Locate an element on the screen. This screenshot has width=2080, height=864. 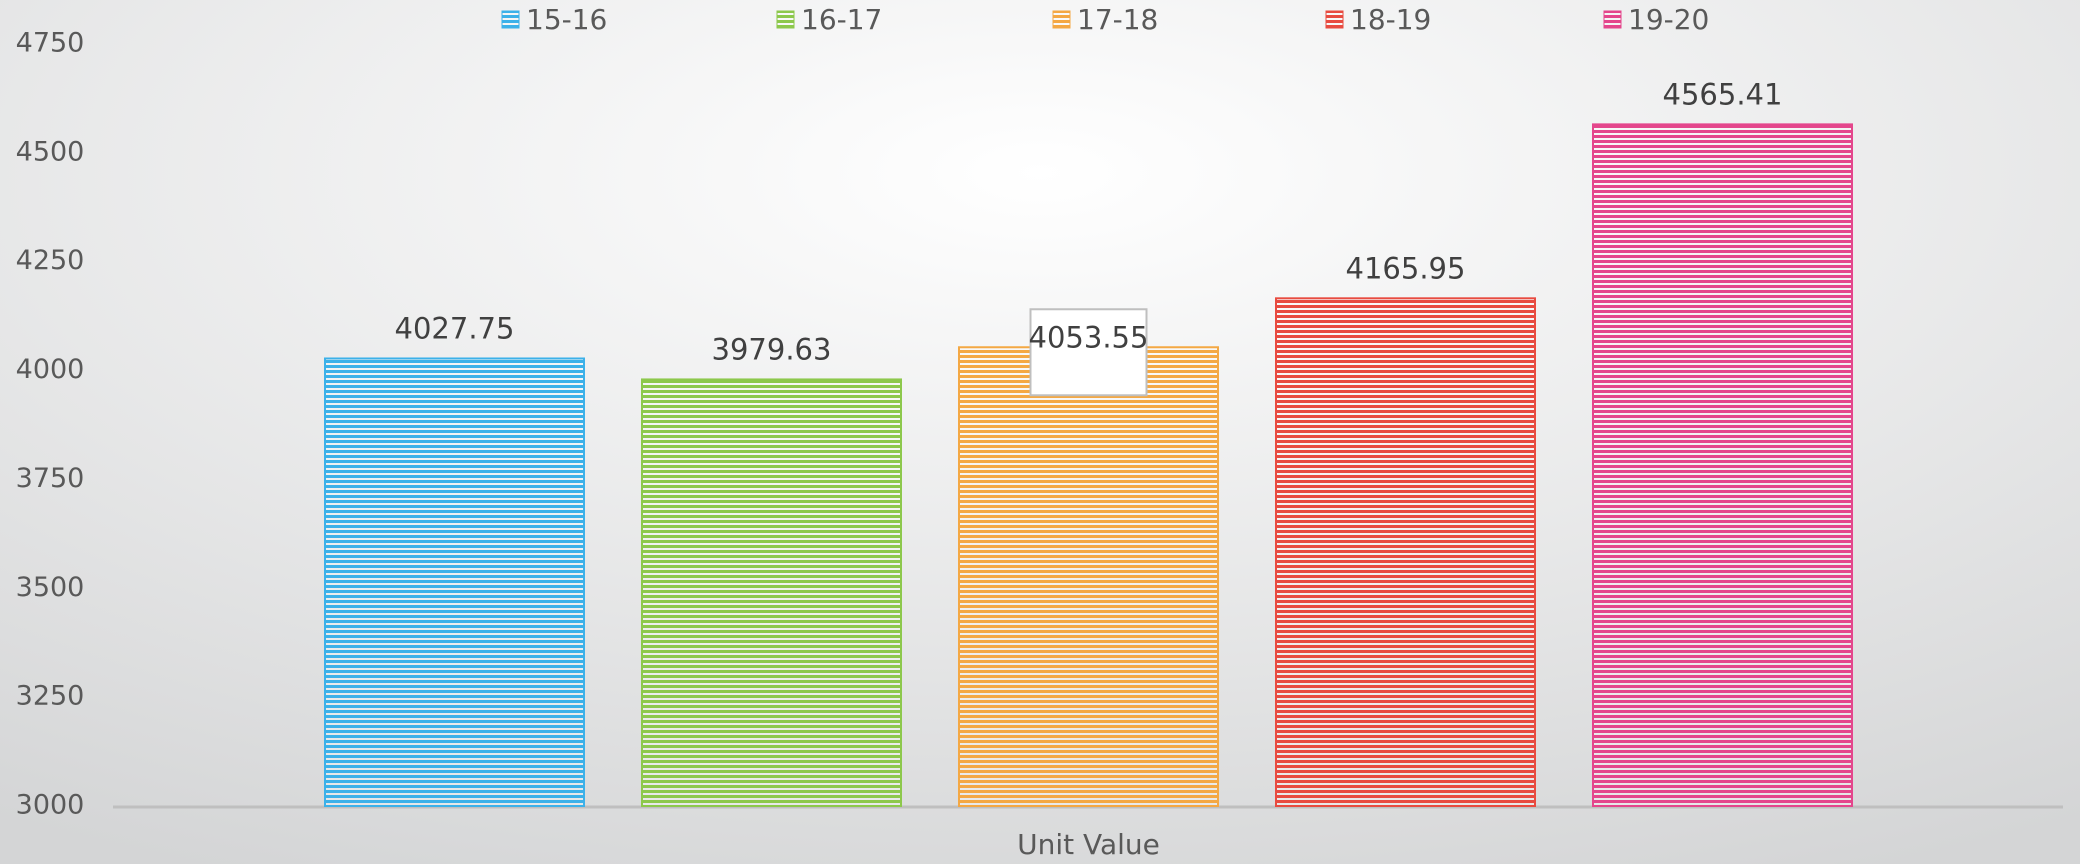
legend-label: 15-16 is located at coordinates (566, 19).